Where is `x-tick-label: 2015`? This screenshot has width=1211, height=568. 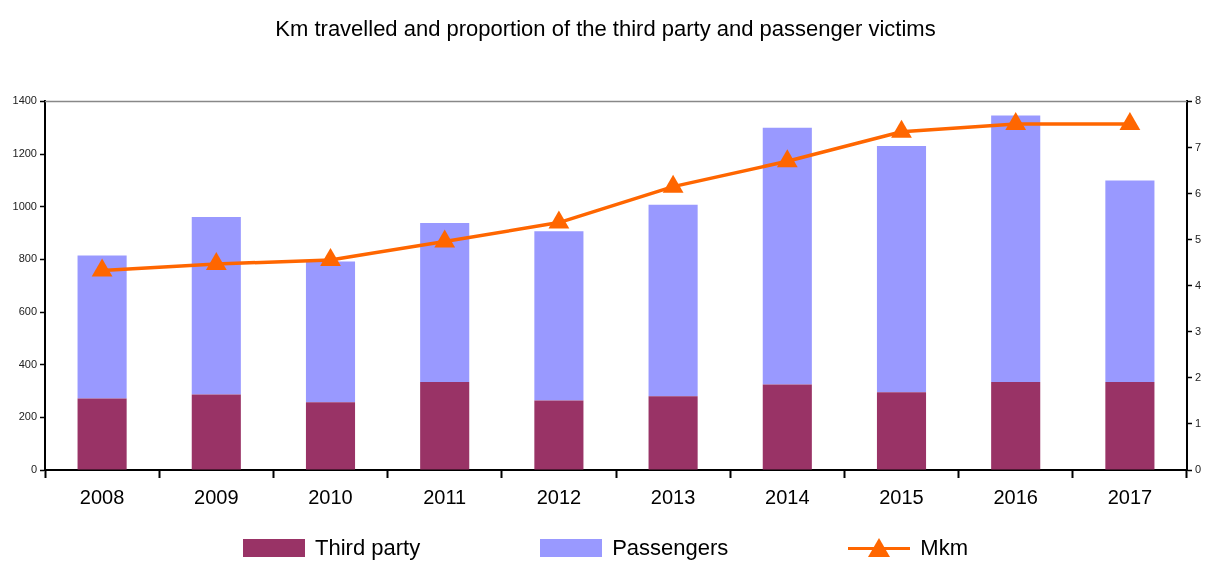
x-tick-label: 2015 is located at coordinates (901, 496).